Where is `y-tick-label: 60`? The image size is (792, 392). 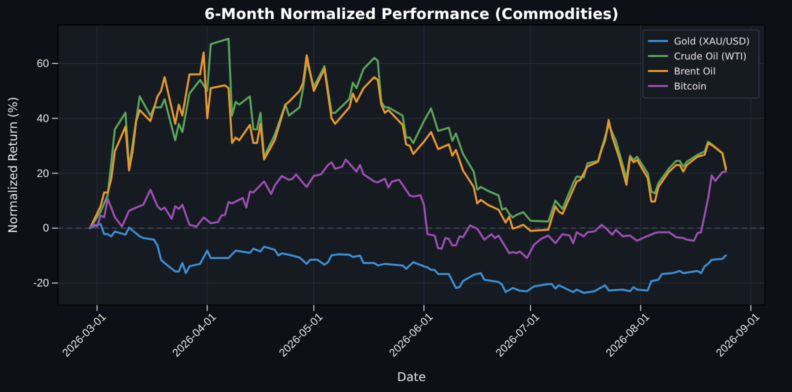 y-tick-label: 60 is located at coordinates (42, 64).